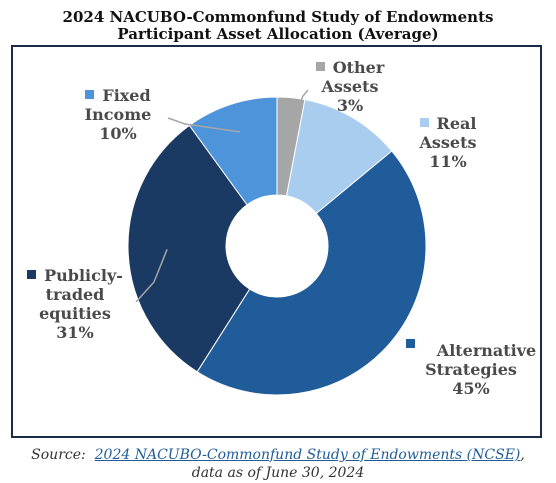 Image resolution: width=556 pixels, height=483 pixels. I want to click on swatch-alternative-strategies, so click(410, 343).